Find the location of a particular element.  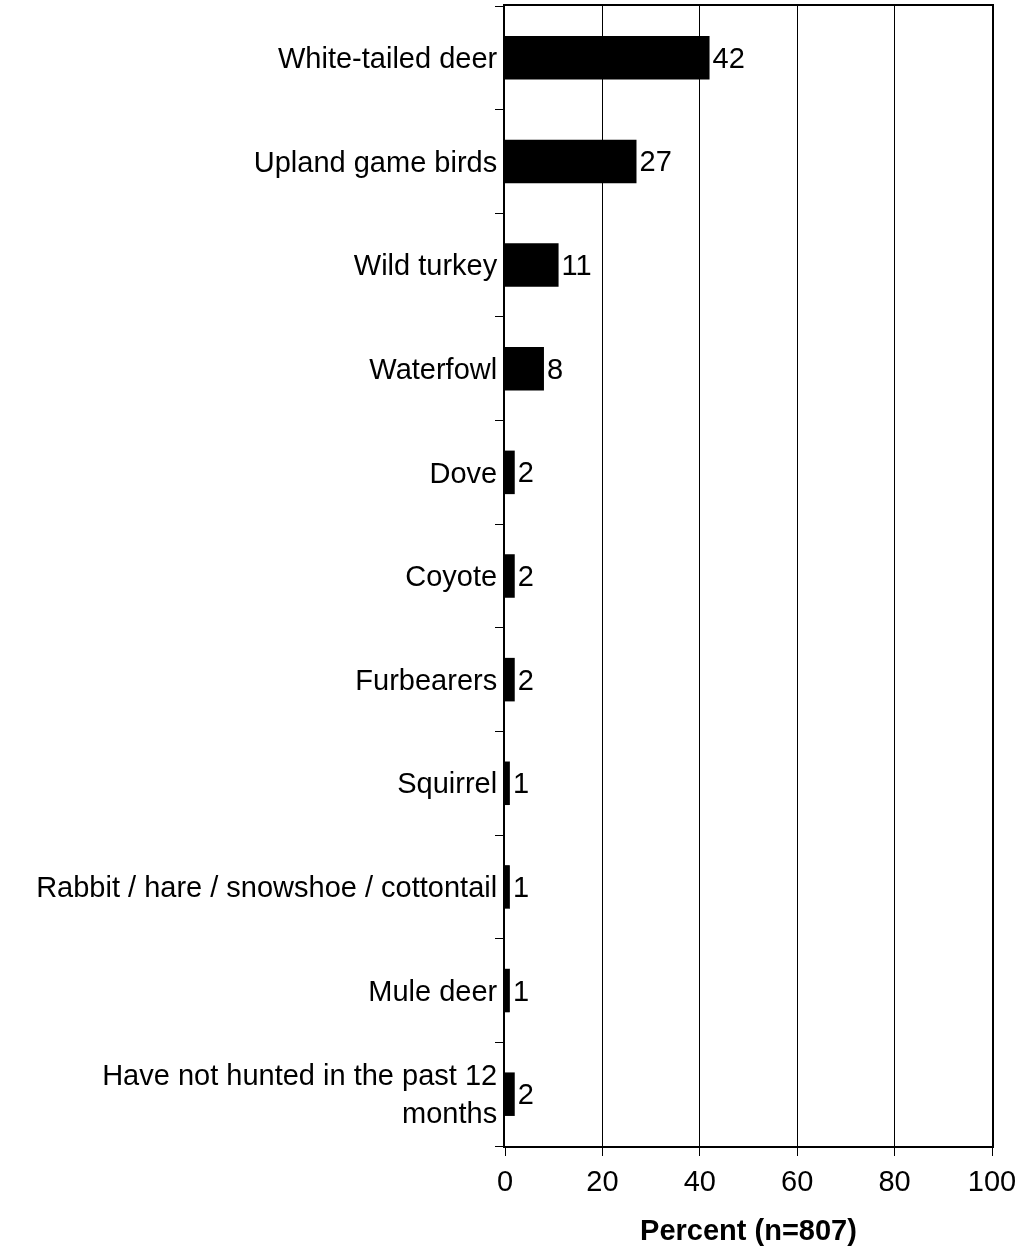

data-label: 8 is located at coordinates (555, 368).